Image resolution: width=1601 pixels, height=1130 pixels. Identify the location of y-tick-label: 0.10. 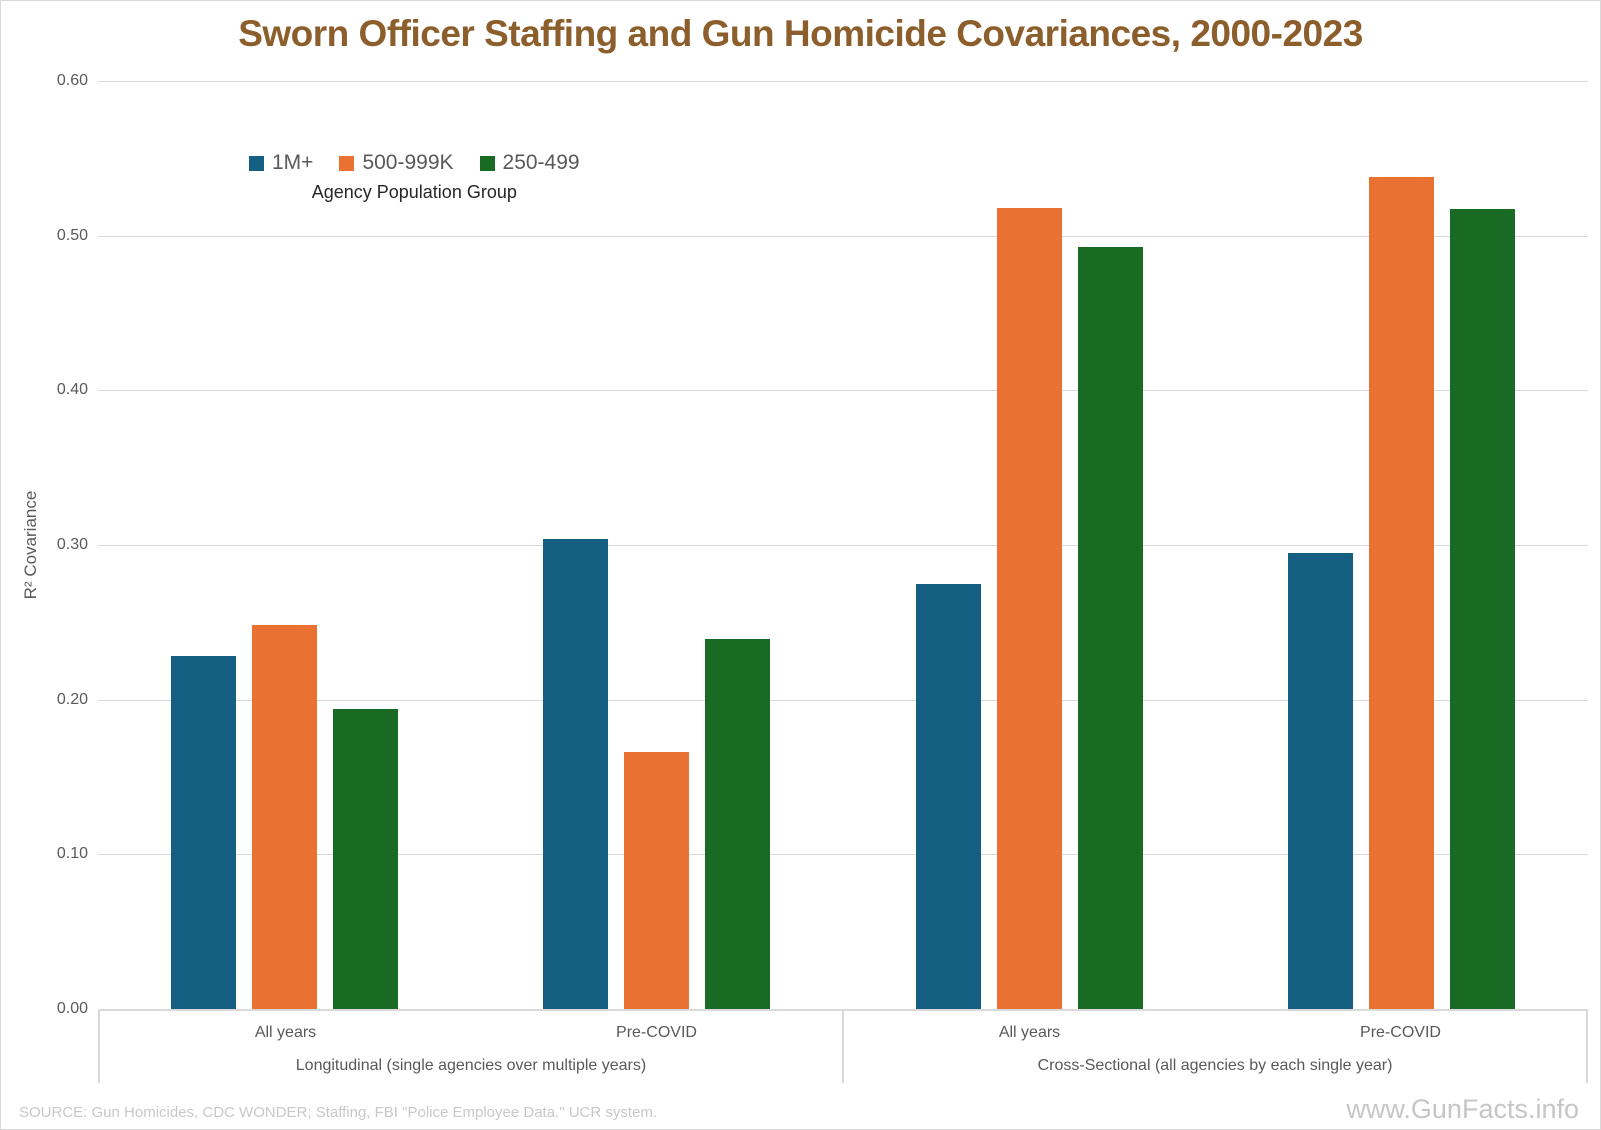
(72, 854).